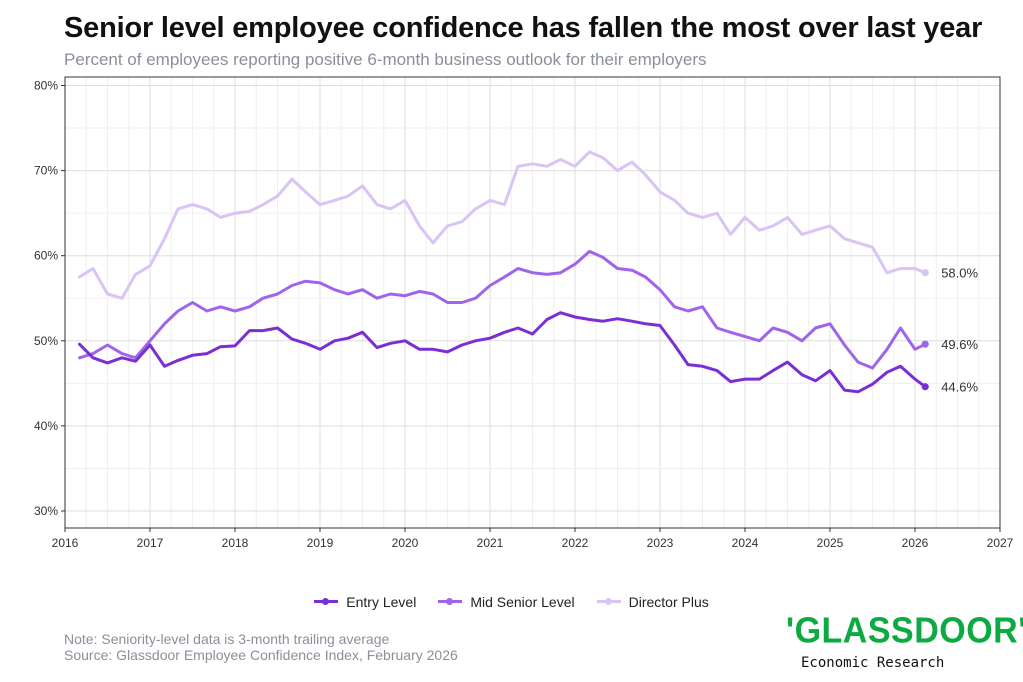 The height and width of the screenshot is (682, 1023). What do you see at coordinates (608, 602) in the screenshot?
I see `legend-key-director-plus` at bounding box center [608, 602].